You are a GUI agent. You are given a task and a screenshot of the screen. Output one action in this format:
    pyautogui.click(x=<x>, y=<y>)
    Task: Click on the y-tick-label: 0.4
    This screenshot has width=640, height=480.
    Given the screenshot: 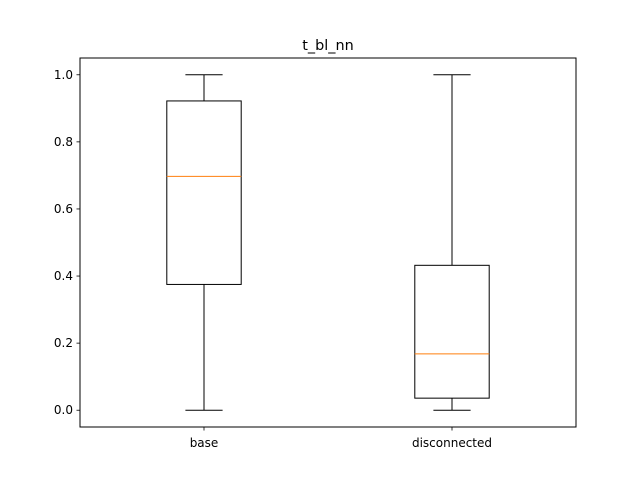 What is the action you would take?
    pyautogui.click(x=63, y=276)
    